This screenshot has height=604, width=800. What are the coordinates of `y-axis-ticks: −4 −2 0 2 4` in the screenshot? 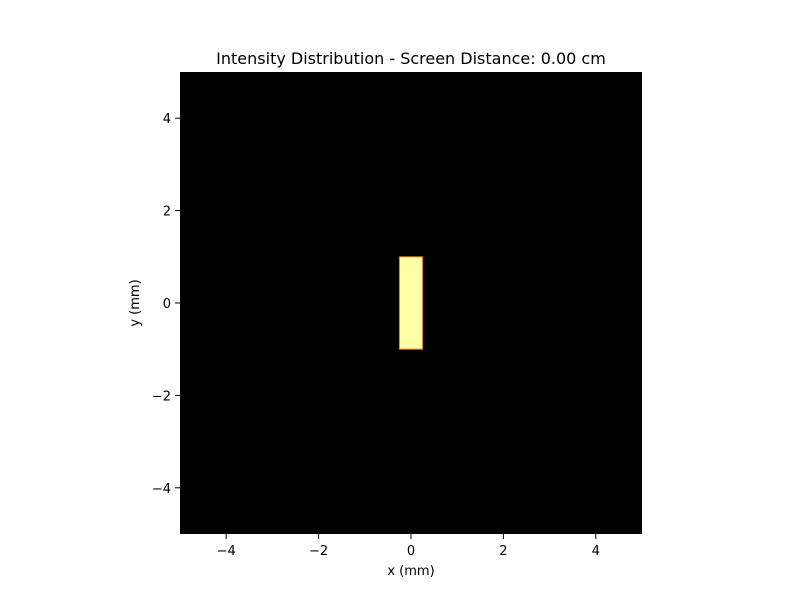 It's located at (166, 304).